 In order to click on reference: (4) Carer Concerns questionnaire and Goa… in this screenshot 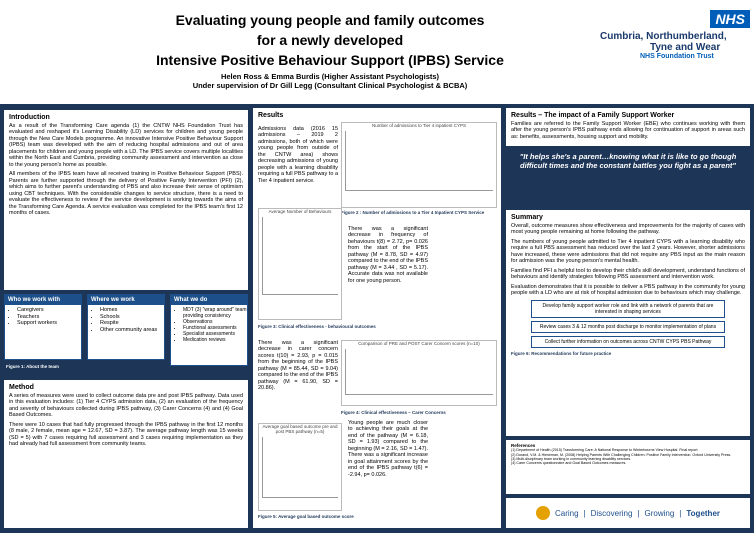, I will do `click(569, 463)`.